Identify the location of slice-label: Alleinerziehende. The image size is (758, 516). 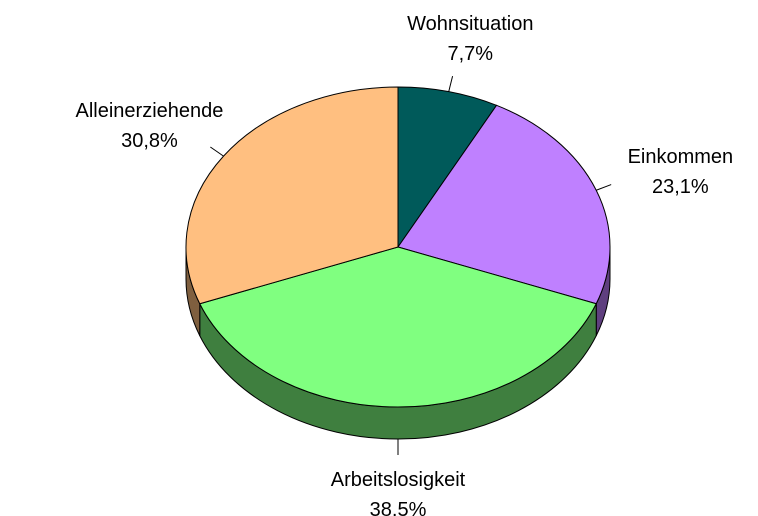
(150, 111).